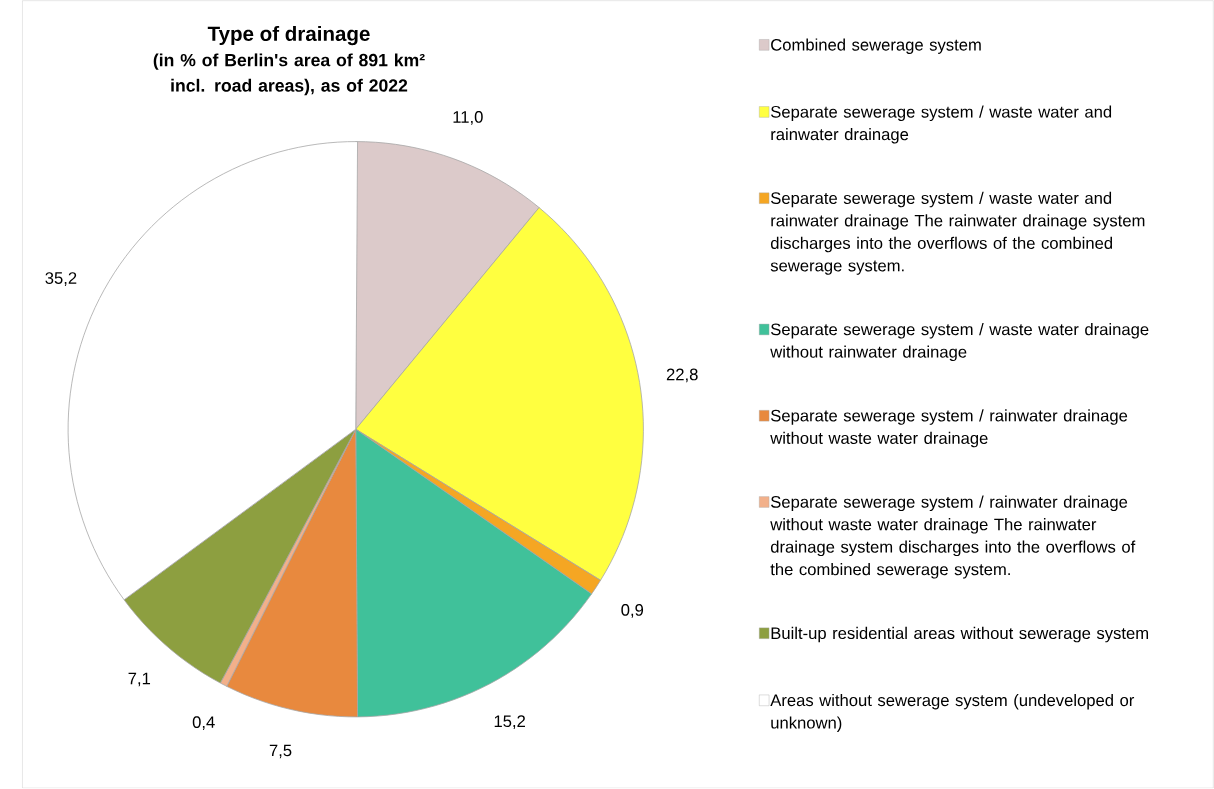 This screenshot has width=1214, height=789. What do you see at coordinates (960, 634) in the screenshot?
I see `legend-label: Built-up residential areas without sewerage system` at bounding box center [960, 634].